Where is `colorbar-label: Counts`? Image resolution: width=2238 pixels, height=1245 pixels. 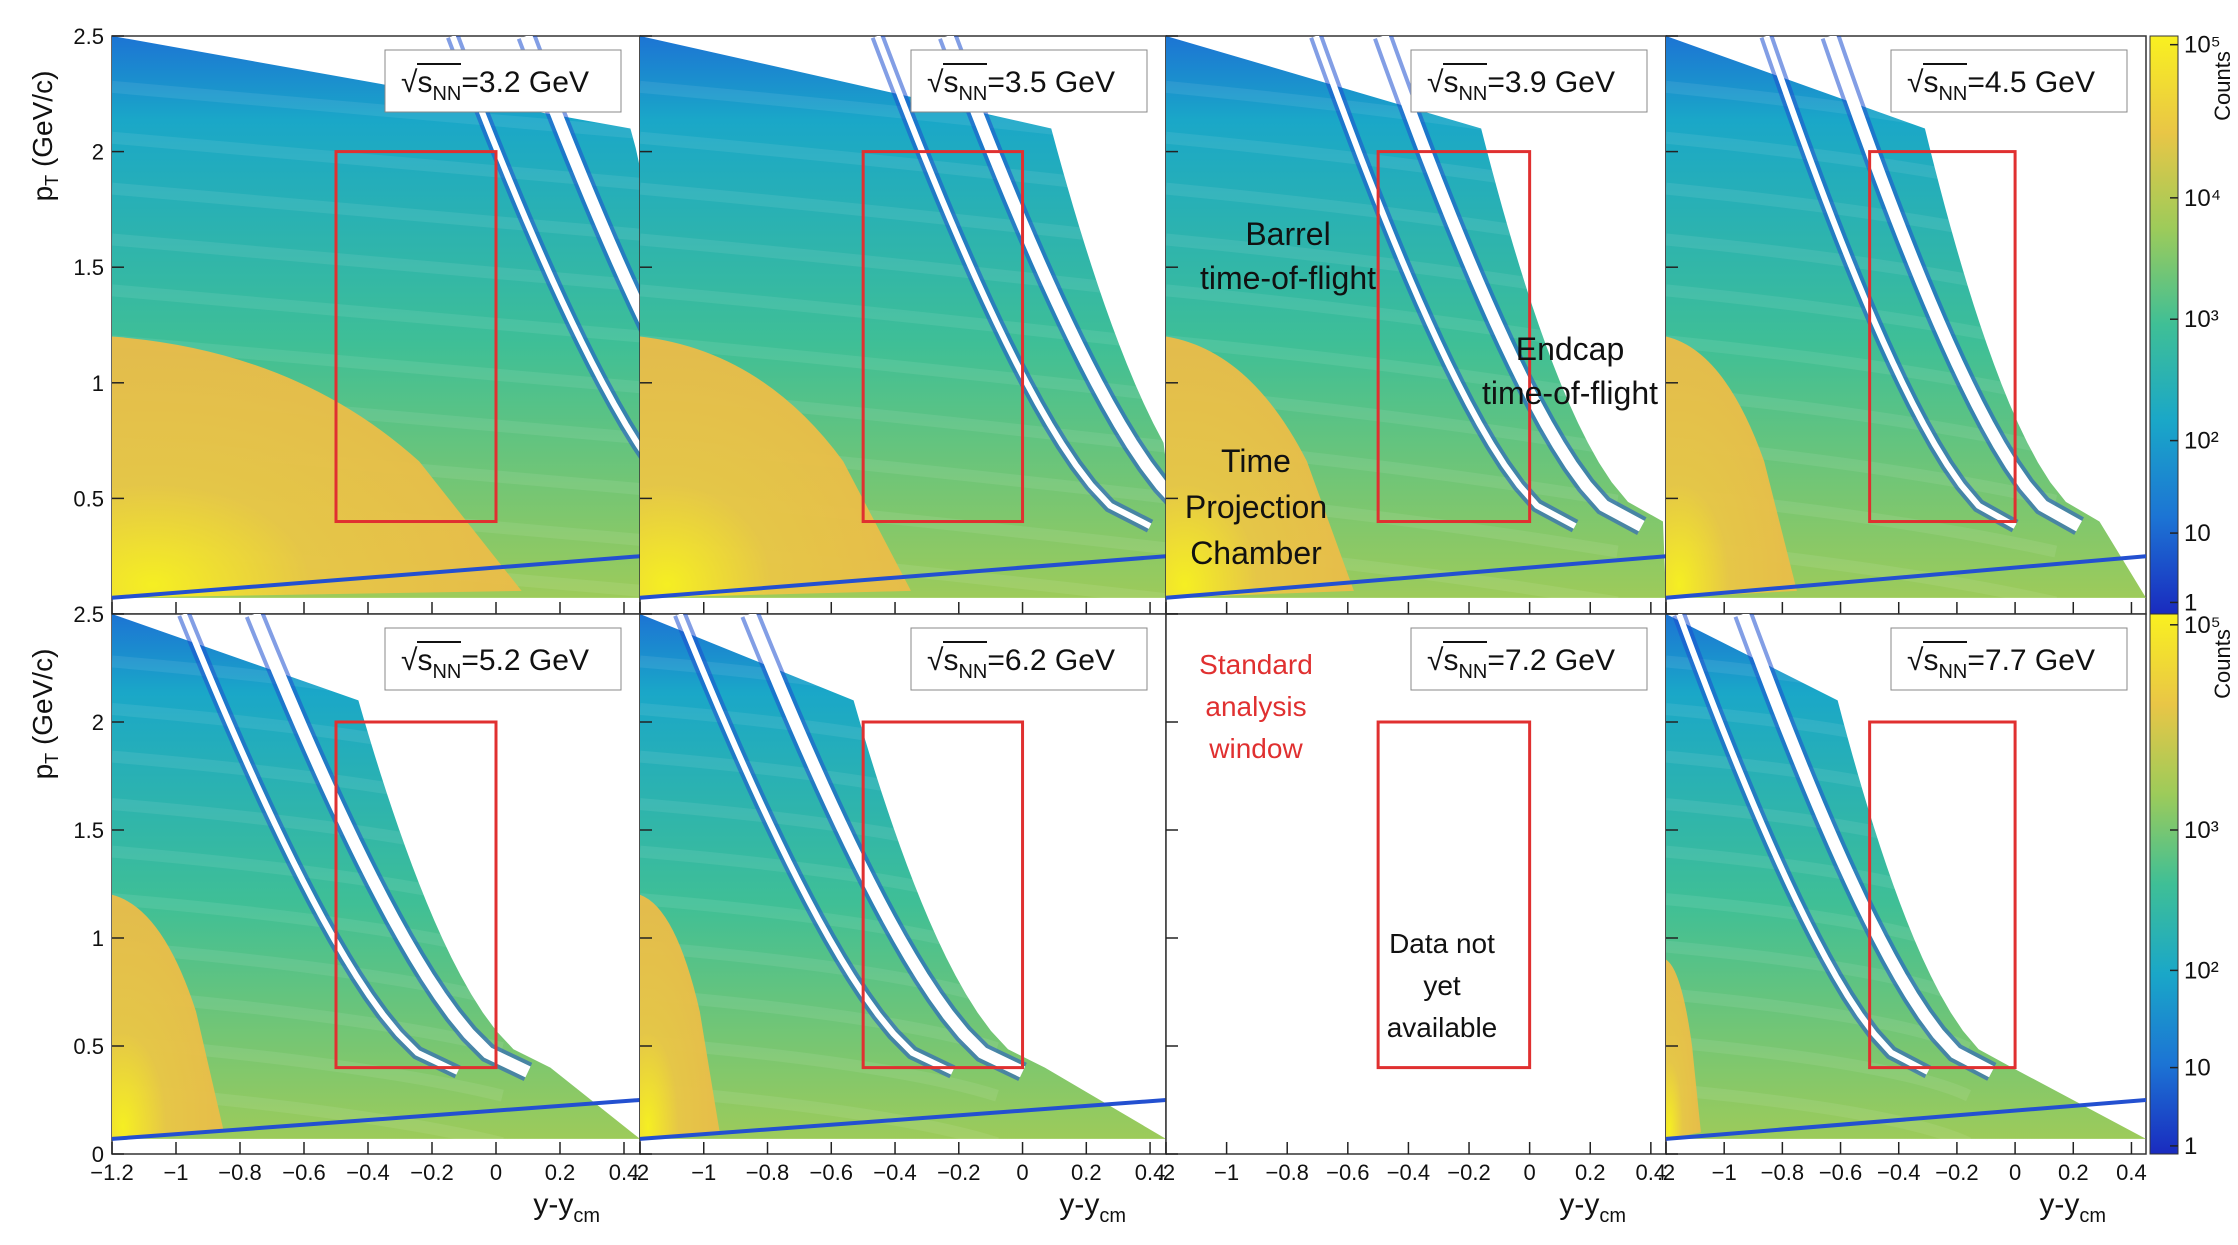 colorbar-label: Counts is located at coordinates (2222, 664).